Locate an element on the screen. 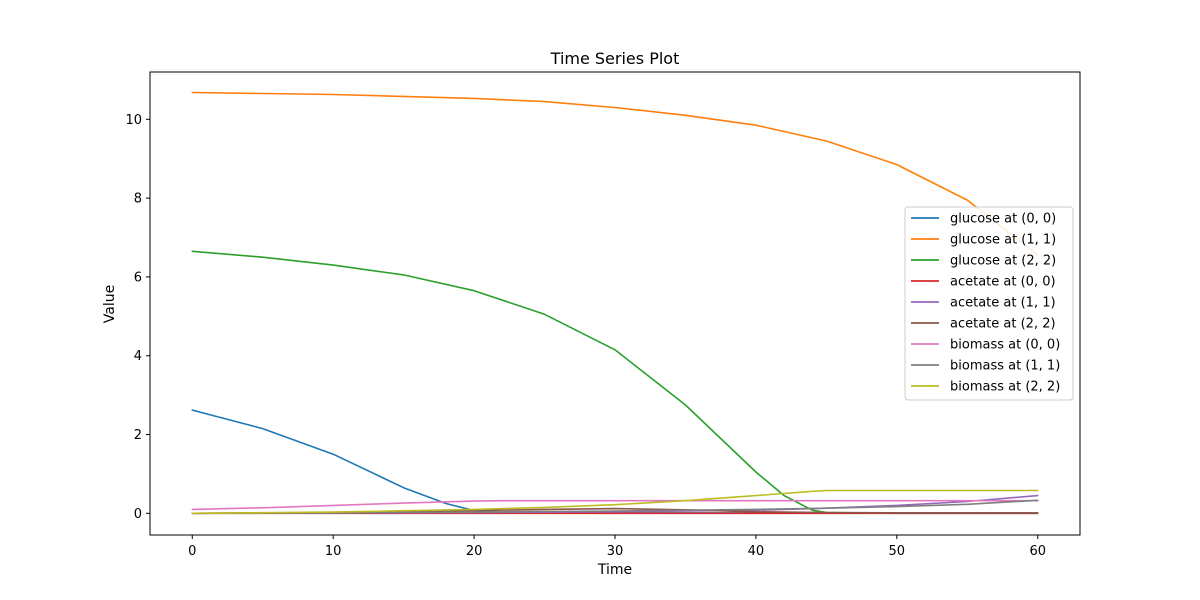 The height and width of the screenshot is (600, 1200). legend-label: acetate at (2, 2) is located at coordinates (1003, 324).